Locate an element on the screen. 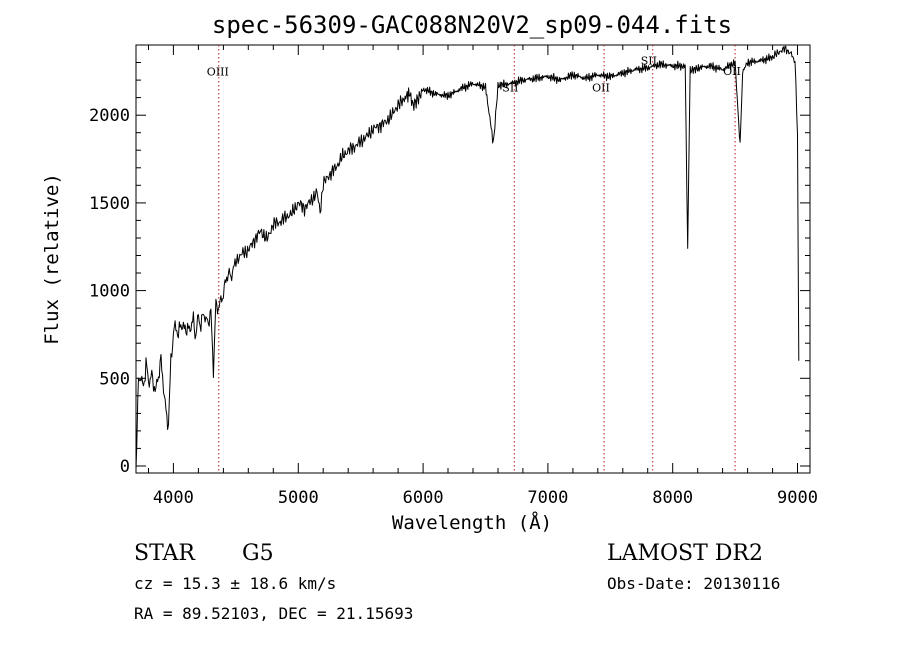 This screenshot has width=900, height=649. object-subclass: G5 is located at coordinates (258, 553).